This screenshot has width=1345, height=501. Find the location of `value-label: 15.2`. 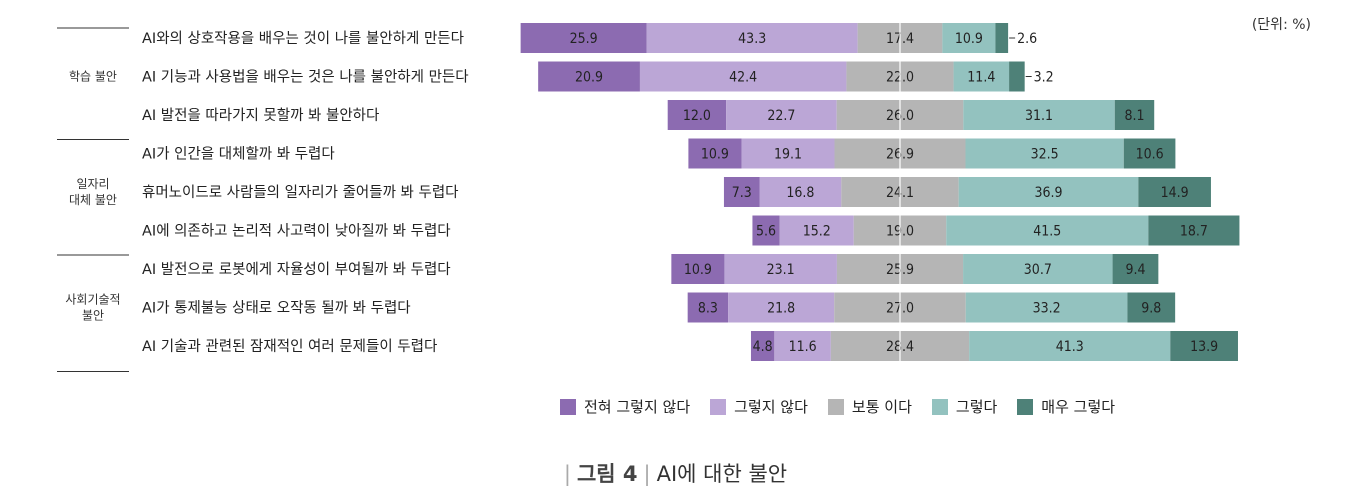

value-label: 15.2 is located at coordinates (817, 232).